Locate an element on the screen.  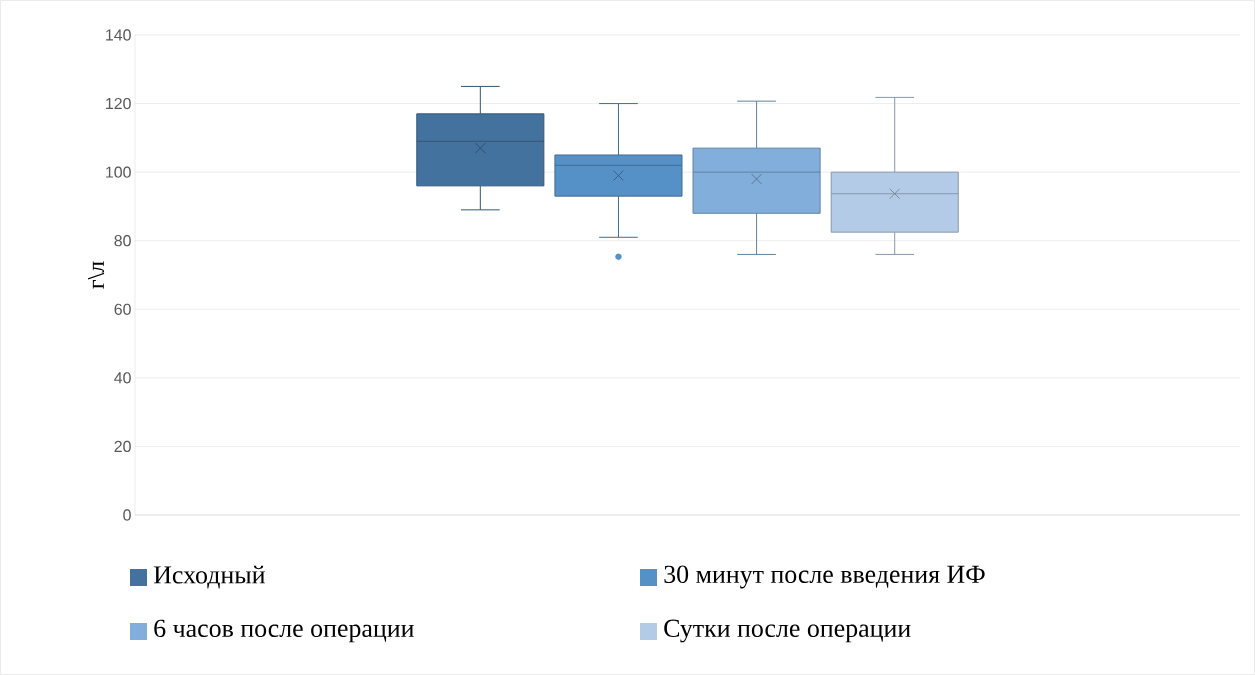
legend-label: Сутки после операции is located at coordinates (787, 631).